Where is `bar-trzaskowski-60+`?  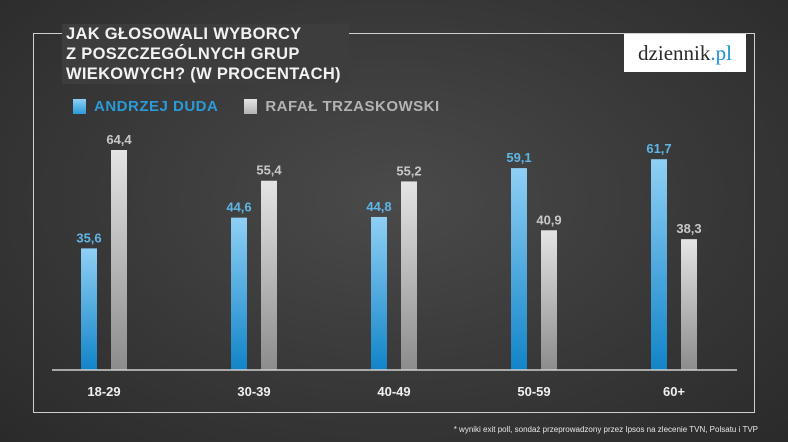 bar-trzaskowski-60+ is located at coordinates (689, 304).